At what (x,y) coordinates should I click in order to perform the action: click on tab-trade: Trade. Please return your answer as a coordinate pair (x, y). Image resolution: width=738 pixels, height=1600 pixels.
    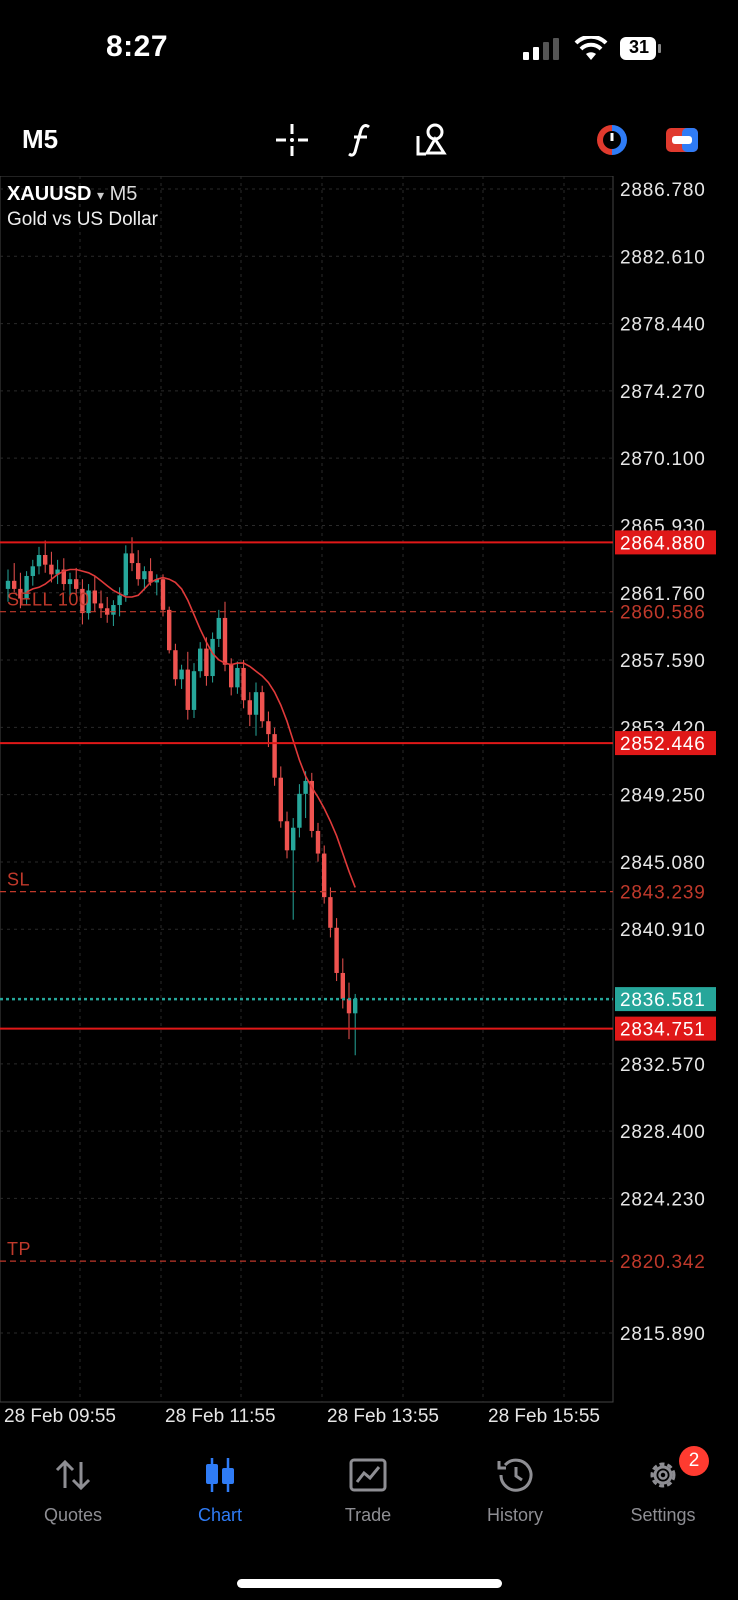
    Looking at the image, I should click on (368, 1492).